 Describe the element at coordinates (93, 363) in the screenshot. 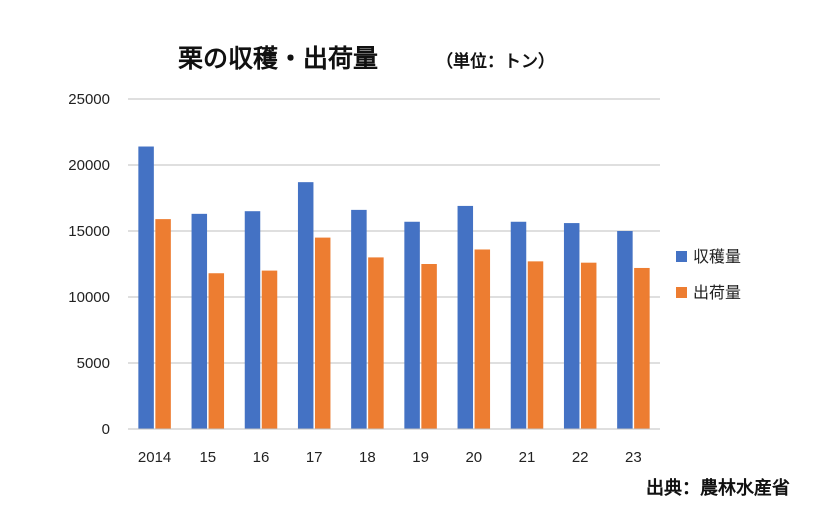

I see `y-tick-label: 5000` at that location.